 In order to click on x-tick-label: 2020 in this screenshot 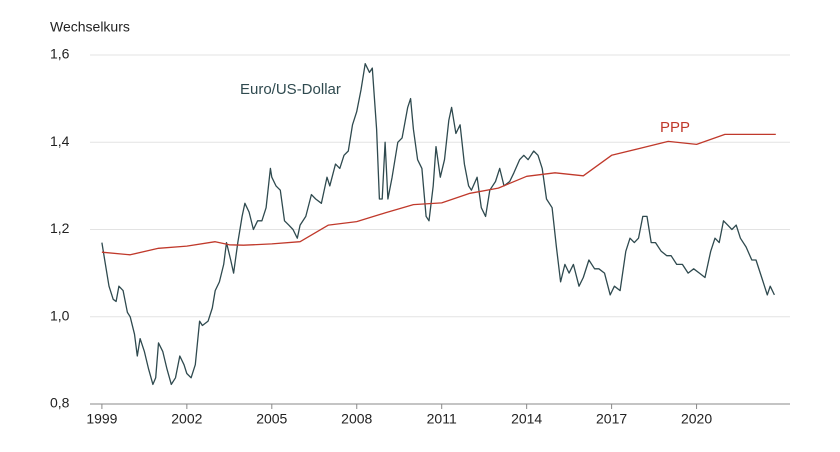, I will do `click(696, 419)`.